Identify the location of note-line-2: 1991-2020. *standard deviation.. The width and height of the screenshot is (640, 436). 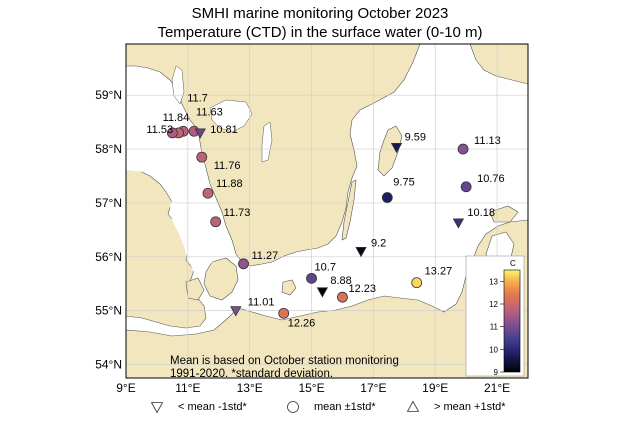
(251, 374).